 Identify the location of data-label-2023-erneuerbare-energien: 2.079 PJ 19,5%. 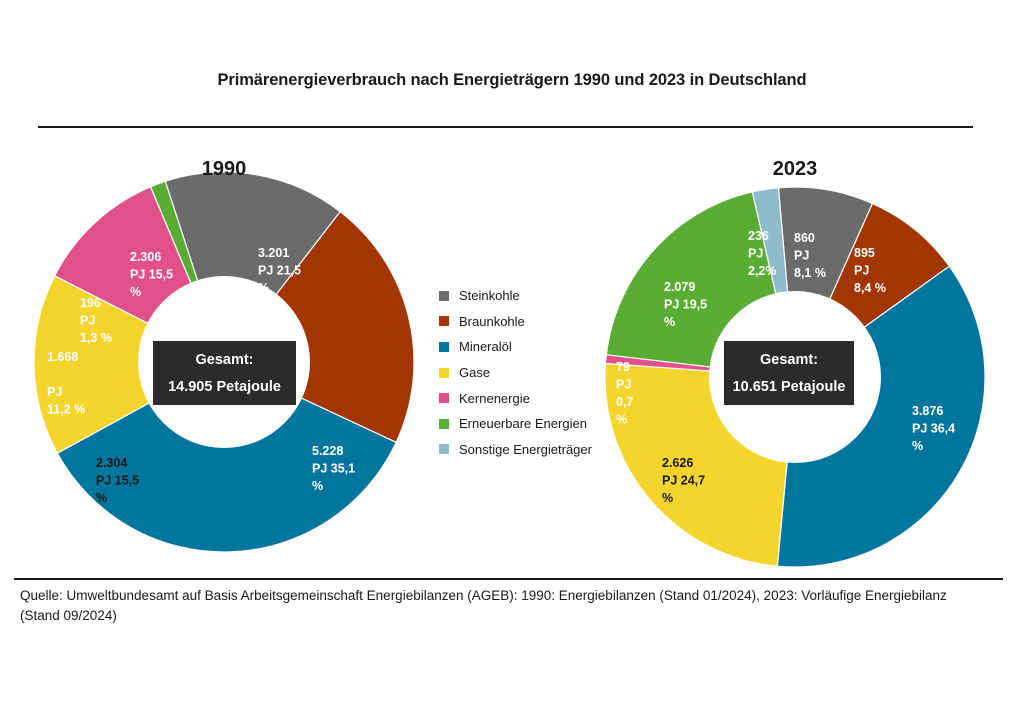
(685, 304).